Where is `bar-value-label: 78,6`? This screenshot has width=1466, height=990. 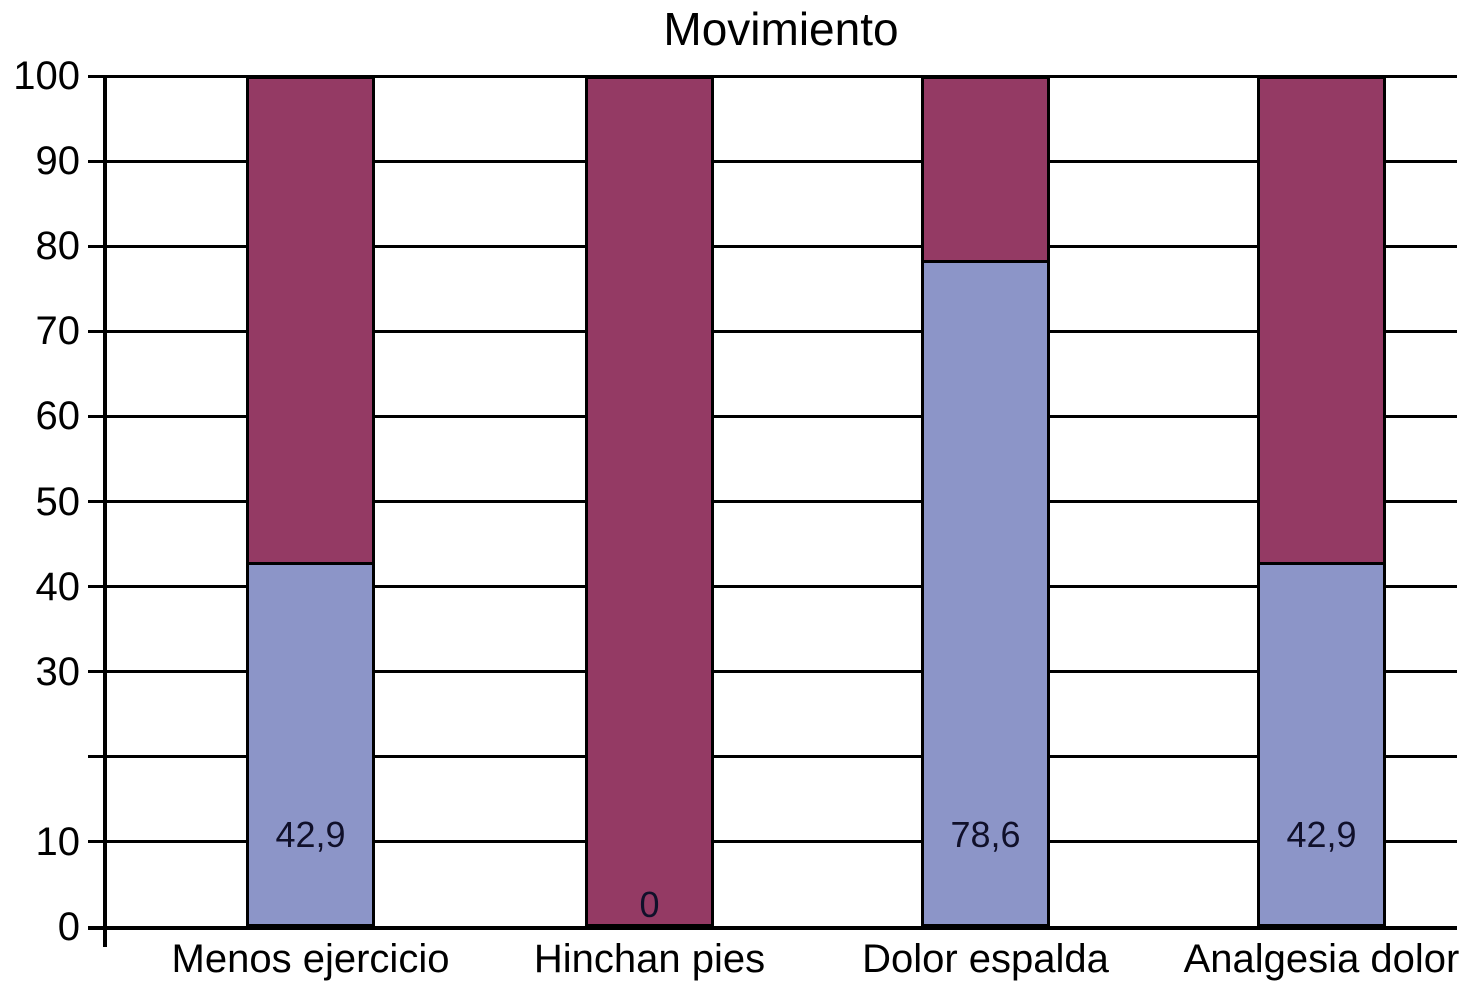 bar-value-label: 78,6 is located at coordinates (985, 834).